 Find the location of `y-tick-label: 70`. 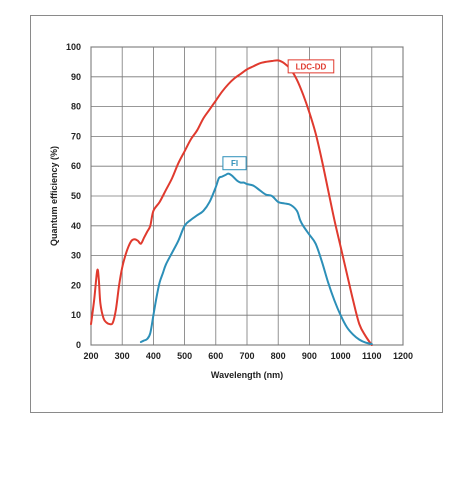

y-tick-label: 70 is located at coordinates (76, 136).